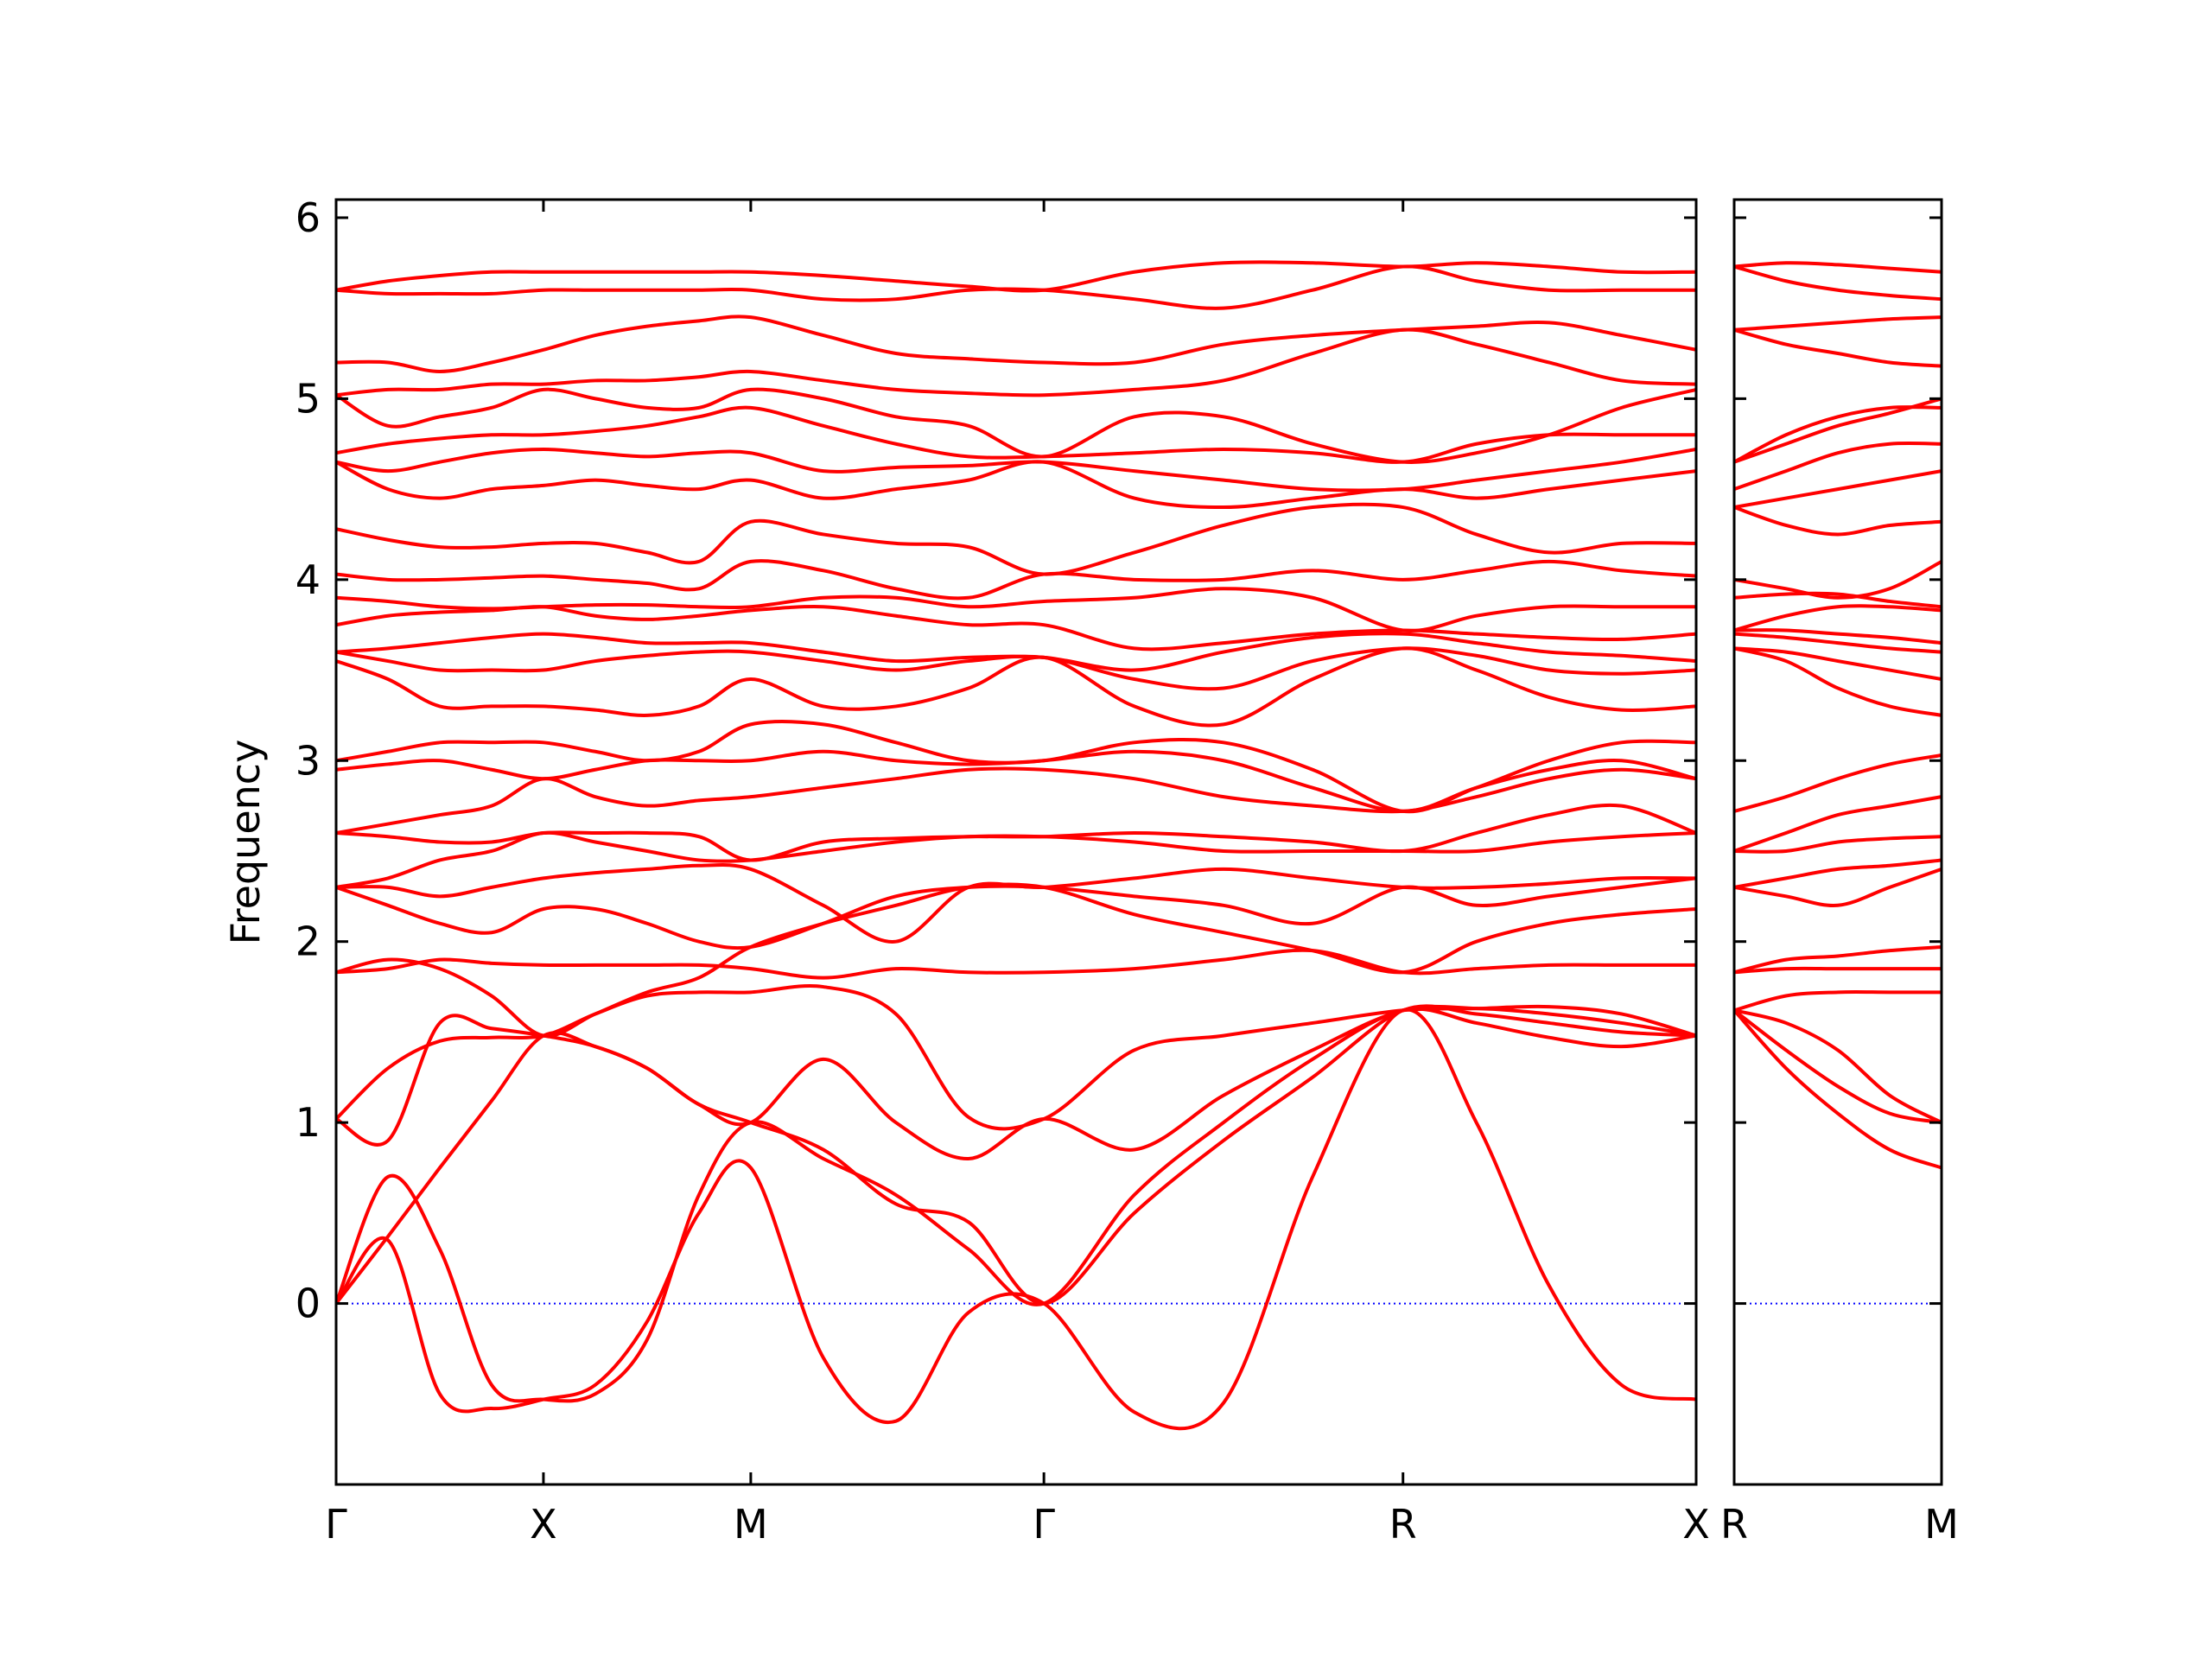 This screenshot has width=2212, height=1659. What do you see at coordinates (308, 217) in the screenshot?
I see `y-tick-label: 6` at bounding box center [308, 217].